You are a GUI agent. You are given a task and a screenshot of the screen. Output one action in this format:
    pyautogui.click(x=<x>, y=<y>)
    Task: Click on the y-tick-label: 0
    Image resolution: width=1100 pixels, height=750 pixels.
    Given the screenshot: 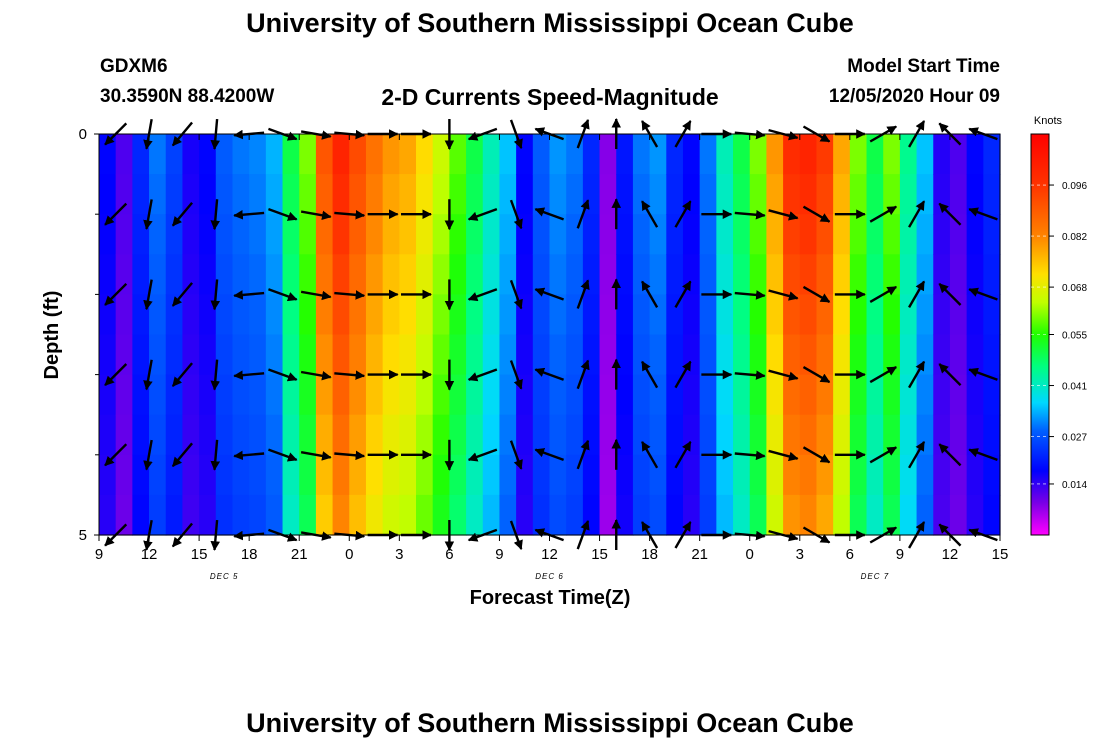 What is the action you would take?
    pyautogui.click(x=83, y=134)
    